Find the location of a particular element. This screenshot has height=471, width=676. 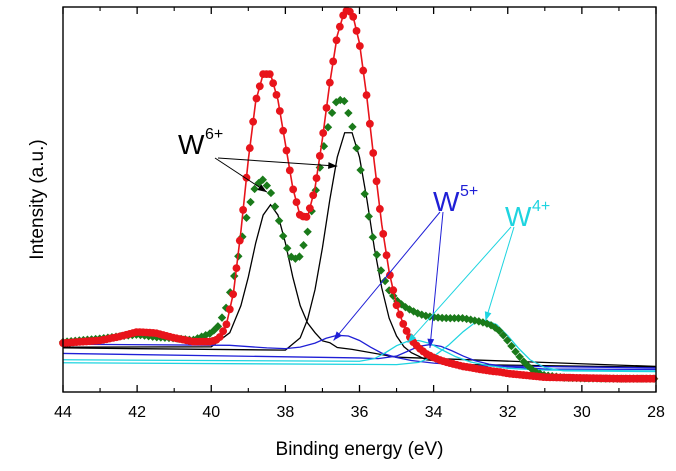

annotation-w6-sup: 6+ is located at coordinates (214, 134).